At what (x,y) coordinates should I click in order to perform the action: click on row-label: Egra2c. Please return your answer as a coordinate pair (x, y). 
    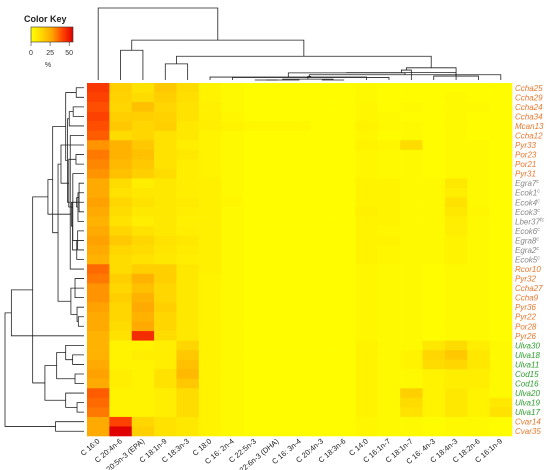
    Looking at the image, I should click on (527, 250).